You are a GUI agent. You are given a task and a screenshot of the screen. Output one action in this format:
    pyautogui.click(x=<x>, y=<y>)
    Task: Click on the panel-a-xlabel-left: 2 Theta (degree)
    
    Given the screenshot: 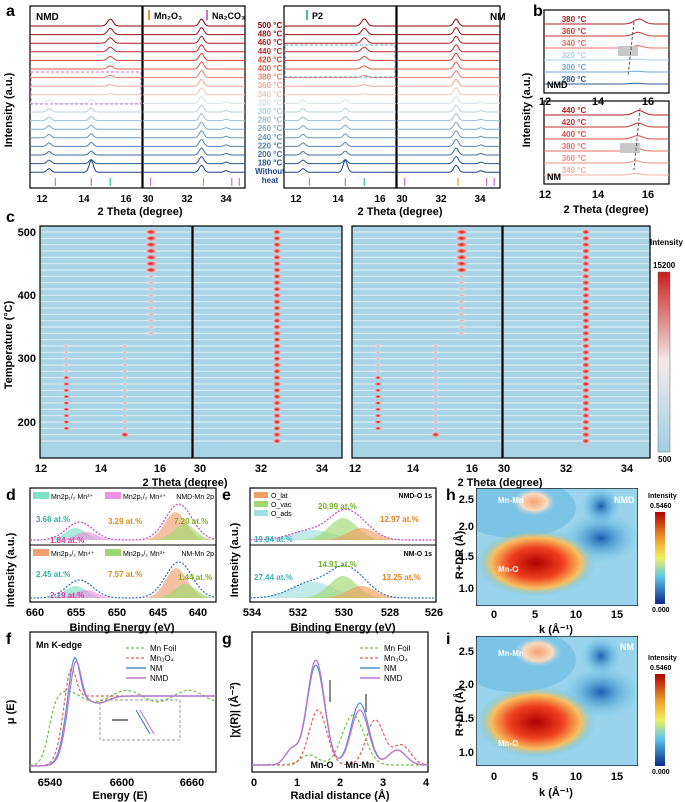 What is the action you would take?
    pyautogui.click(x=140, y=212)
    